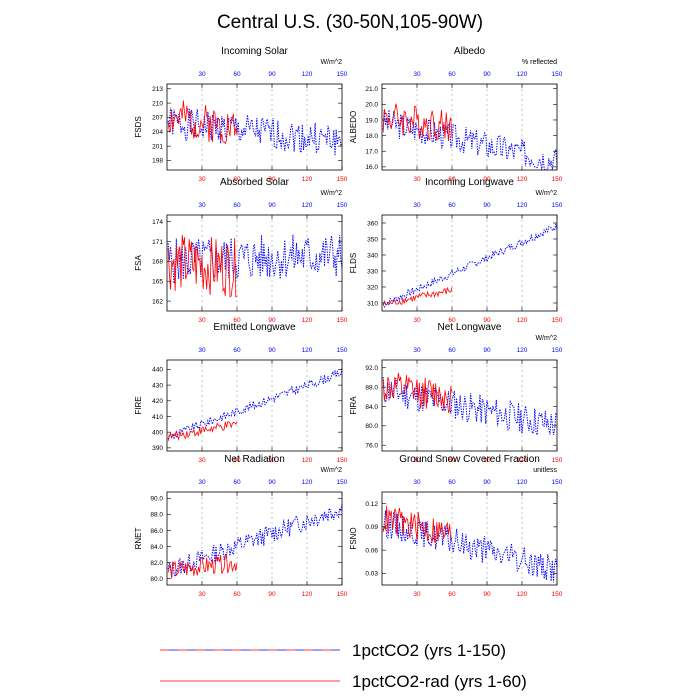 This screenshot has width=700, height=700. Describe the element at coordinates (371, 445) in the screenshot. I see `y-tick-label: 76.0` at that location.